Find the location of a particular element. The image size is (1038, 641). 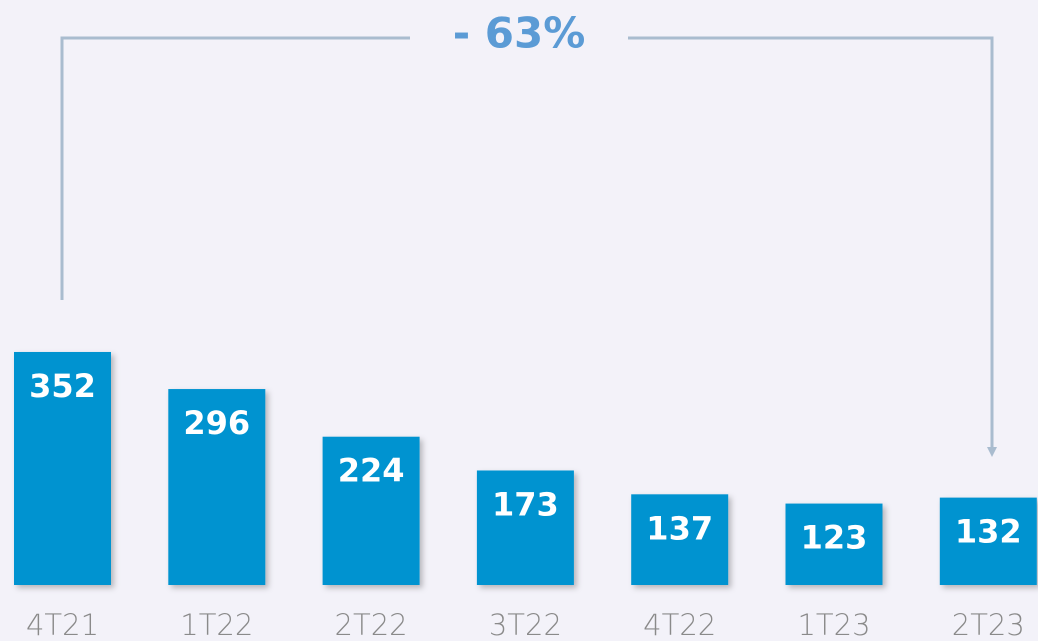

value-label: 224 is located at coordinates (371, 471).